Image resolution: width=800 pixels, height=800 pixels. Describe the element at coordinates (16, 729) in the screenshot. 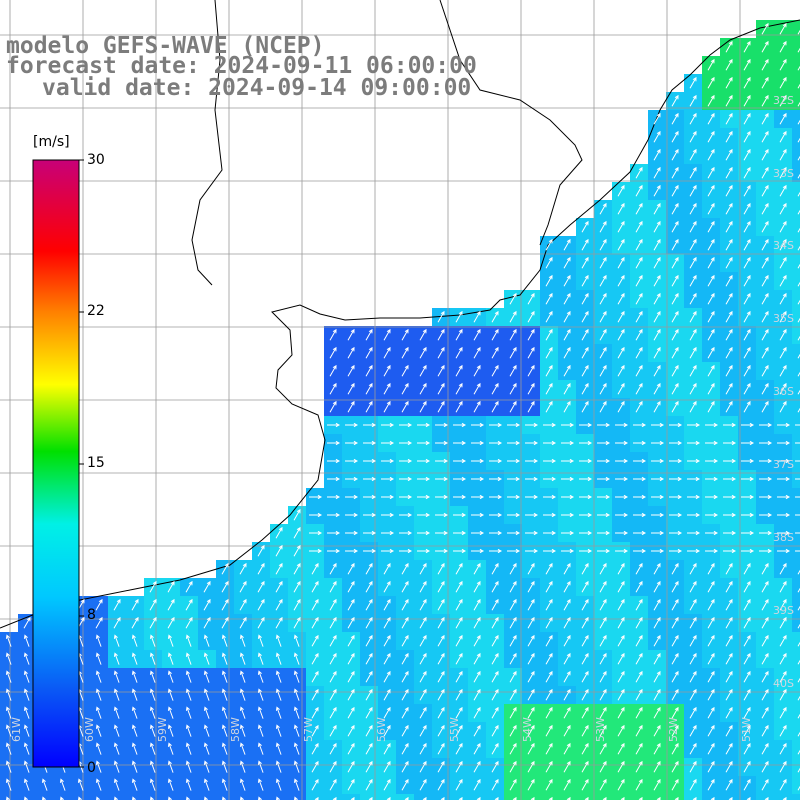

I see `lon-label-61w: 61W` at that location.